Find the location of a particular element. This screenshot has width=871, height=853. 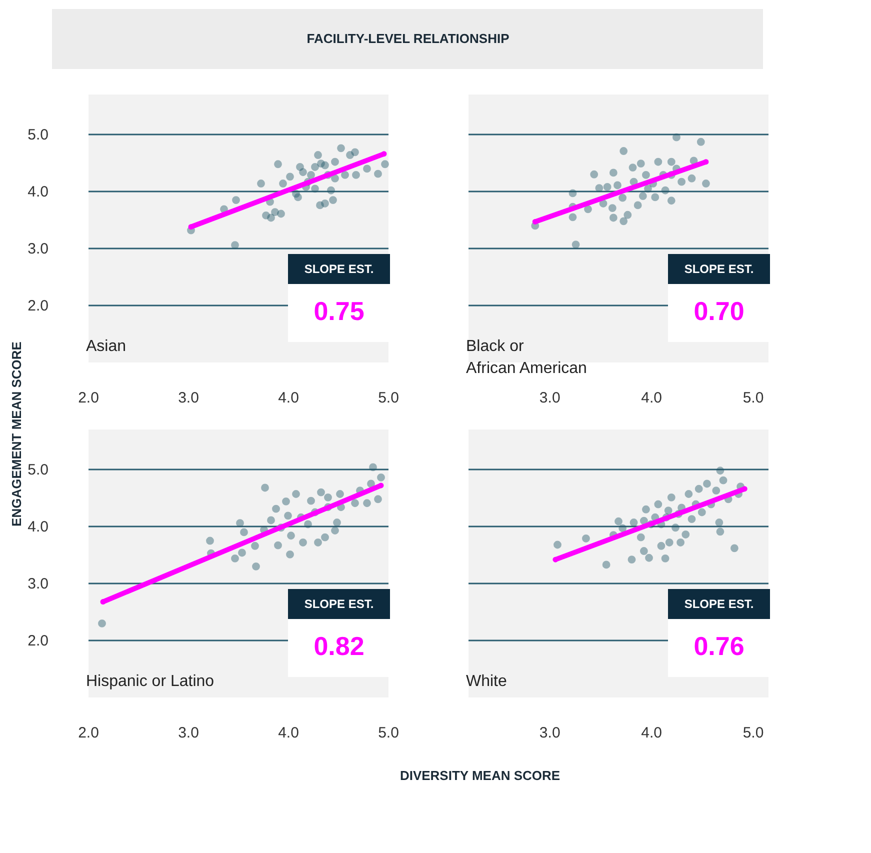

y-axis-title: ENGAGEMENT MEAN SCORE is located at coordinates (16, 433).